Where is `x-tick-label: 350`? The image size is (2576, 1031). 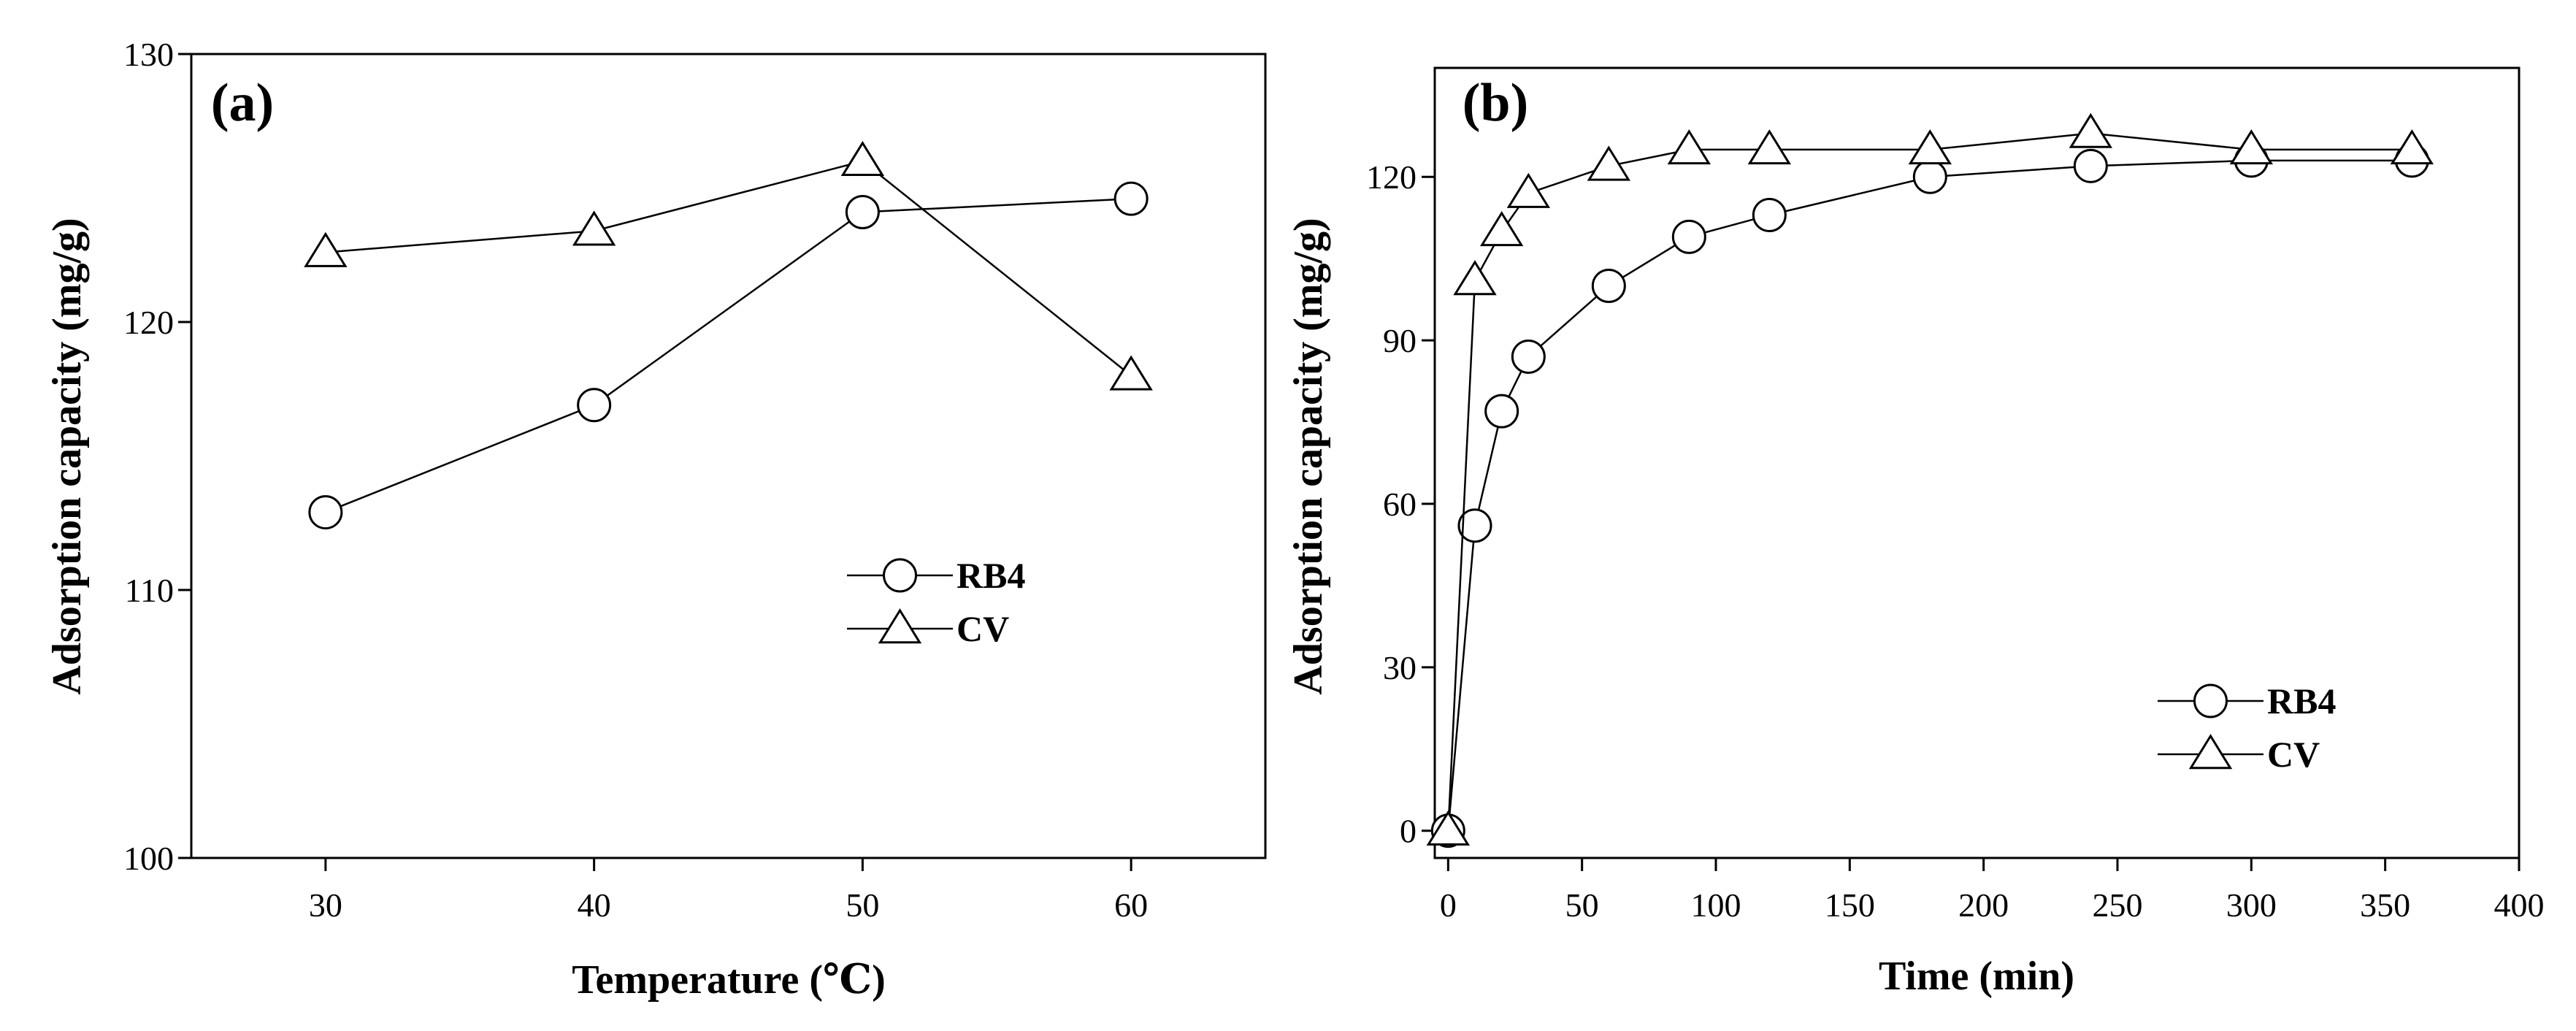
x-tick-label: 350 is located at coordinates (2385, 905).